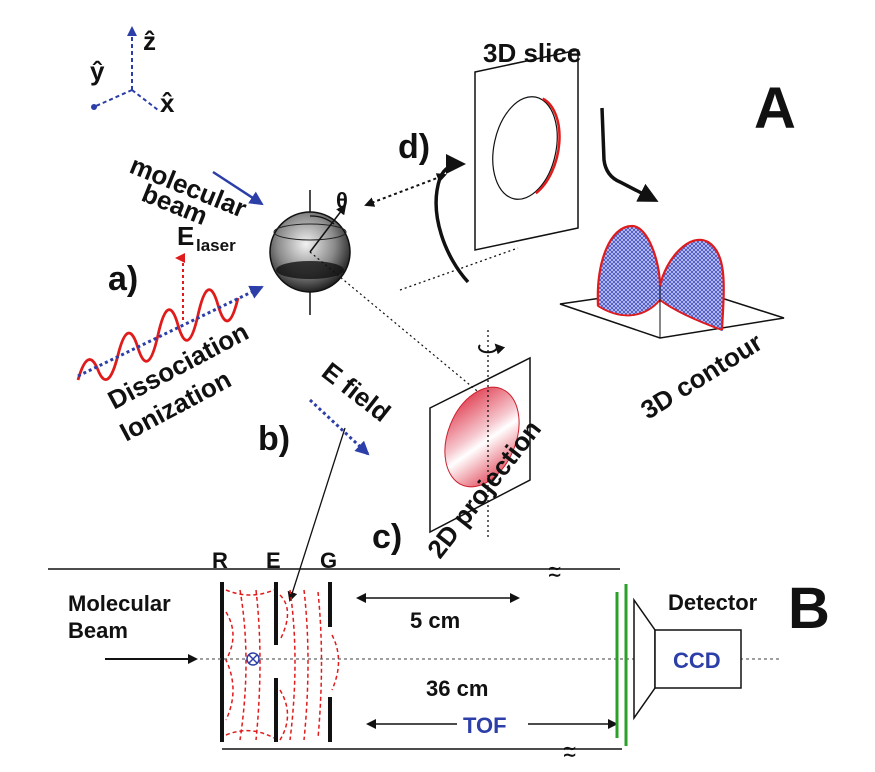  What do you see at coordinates (485, 725) in the screenshot?
I see `tof-label: TOF` at bounding box center [485, 725].